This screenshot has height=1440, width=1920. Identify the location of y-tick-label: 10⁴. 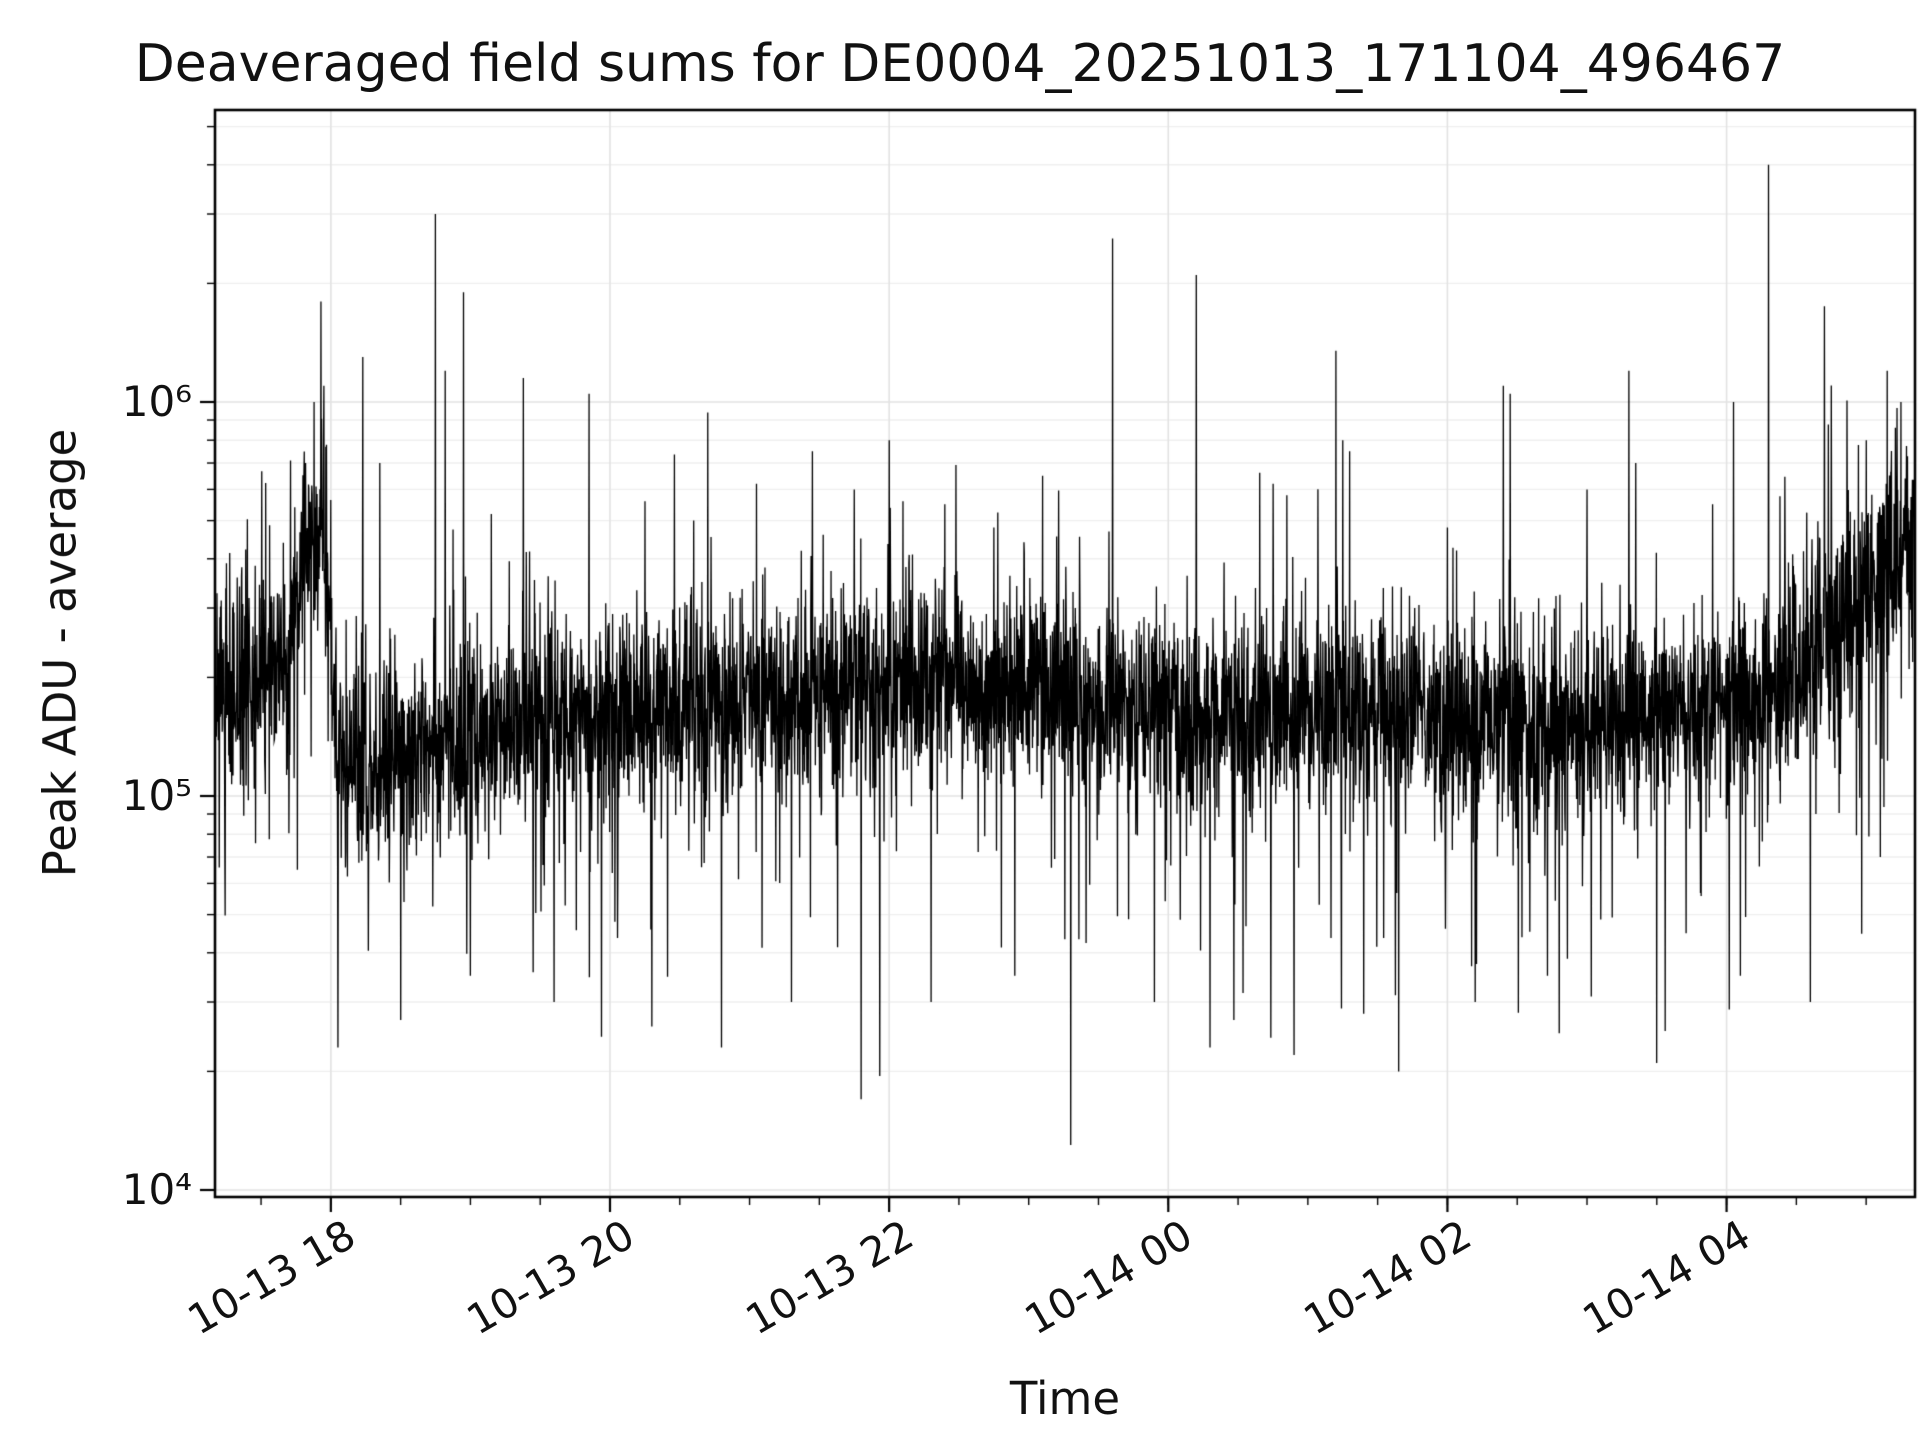
(156, 1189).